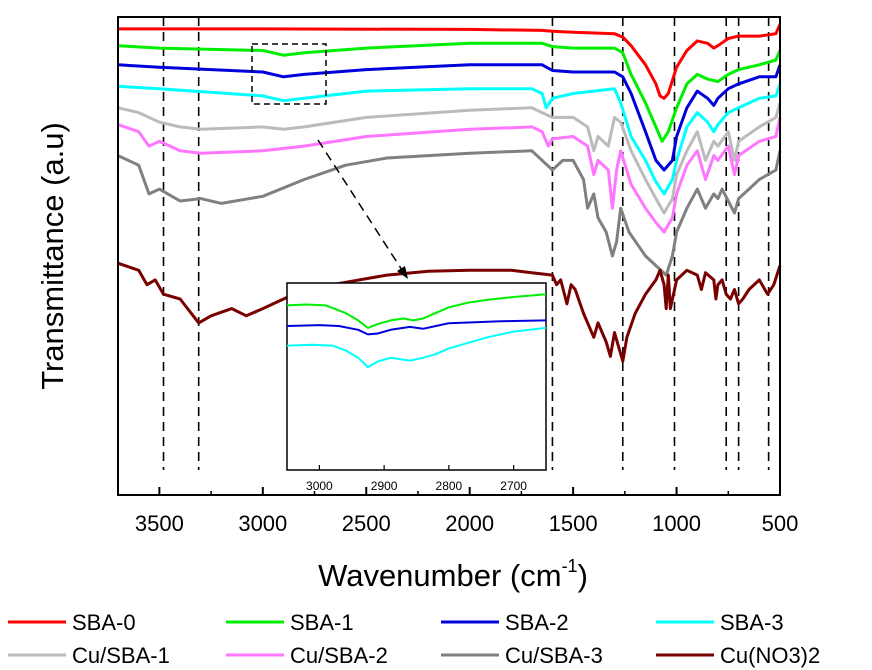 The height and width of the screenshot is (670, 872). I want to click on legend-item-cu-sba-1: Cu/SBA-1, so click(89, 655).